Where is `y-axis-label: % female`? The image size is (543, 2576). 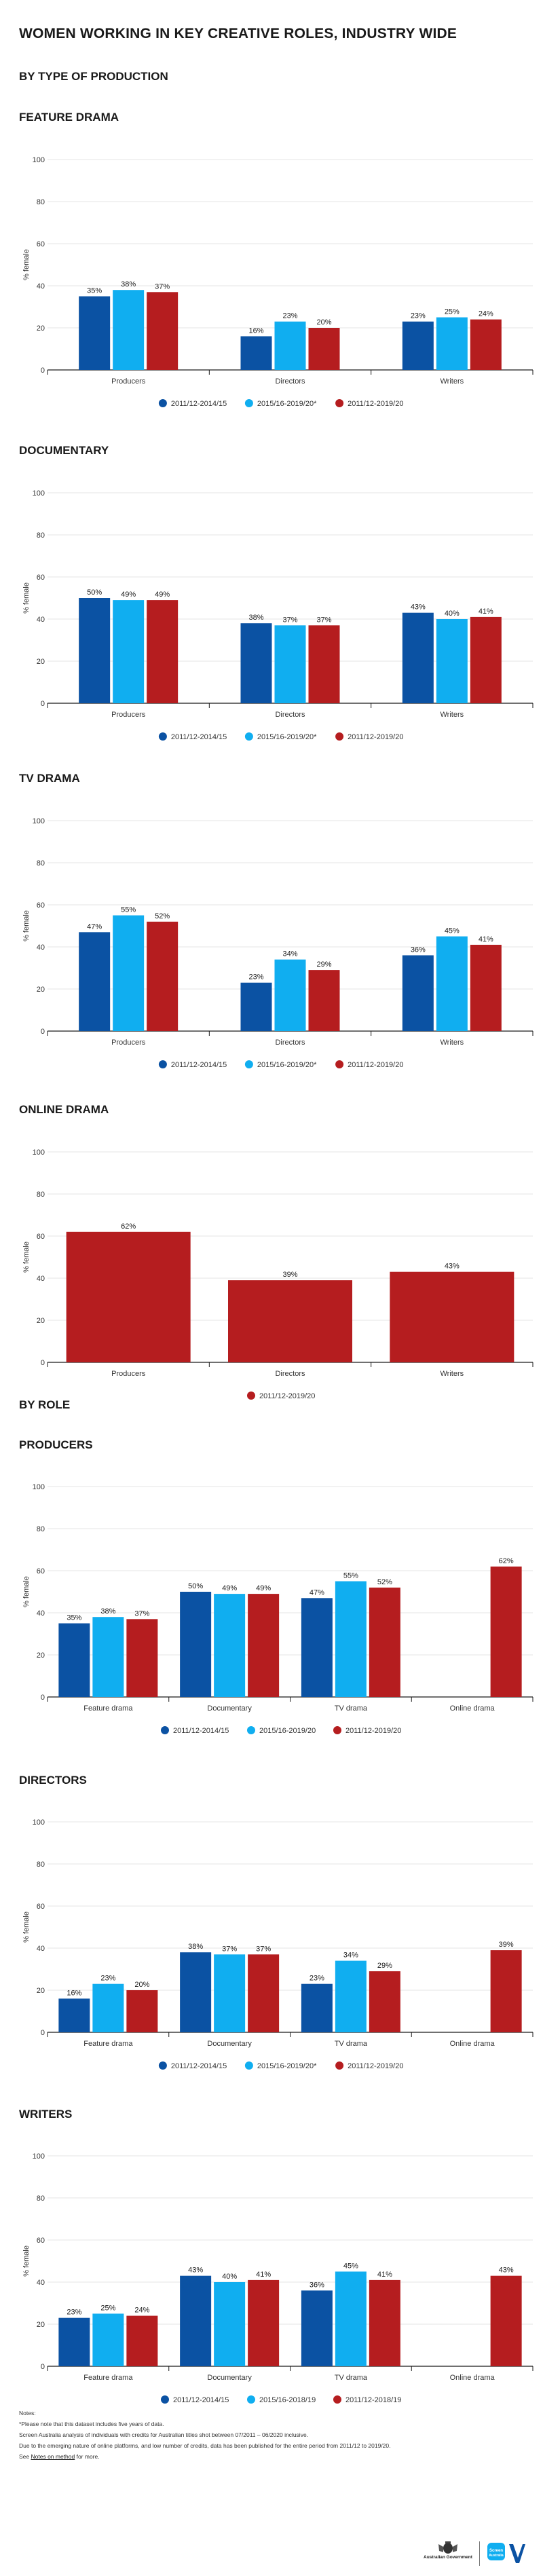
y-axis-label: % female is located at coordinates (26, 265).